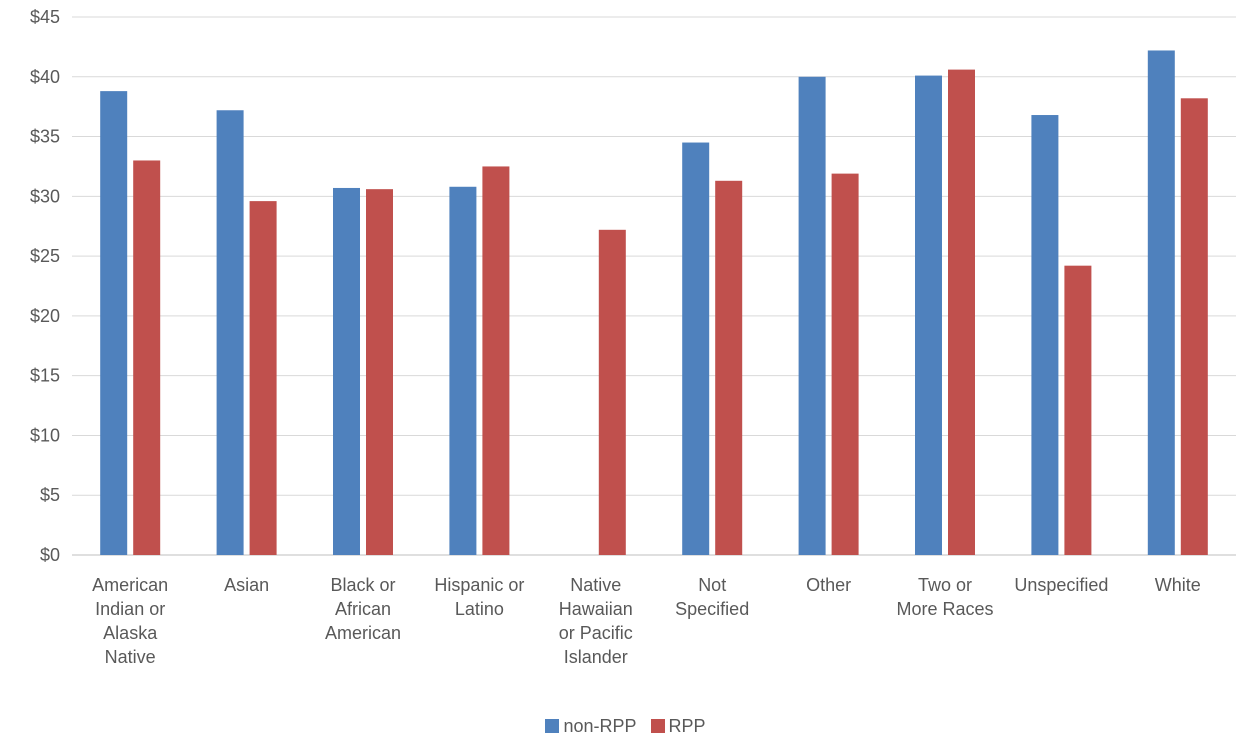  What do you see at coordinates (596, 621) in the screenshot?
I see `x-tick-label: Native Hawaiian or Pacific Islander` at bounding box center [596, 621].